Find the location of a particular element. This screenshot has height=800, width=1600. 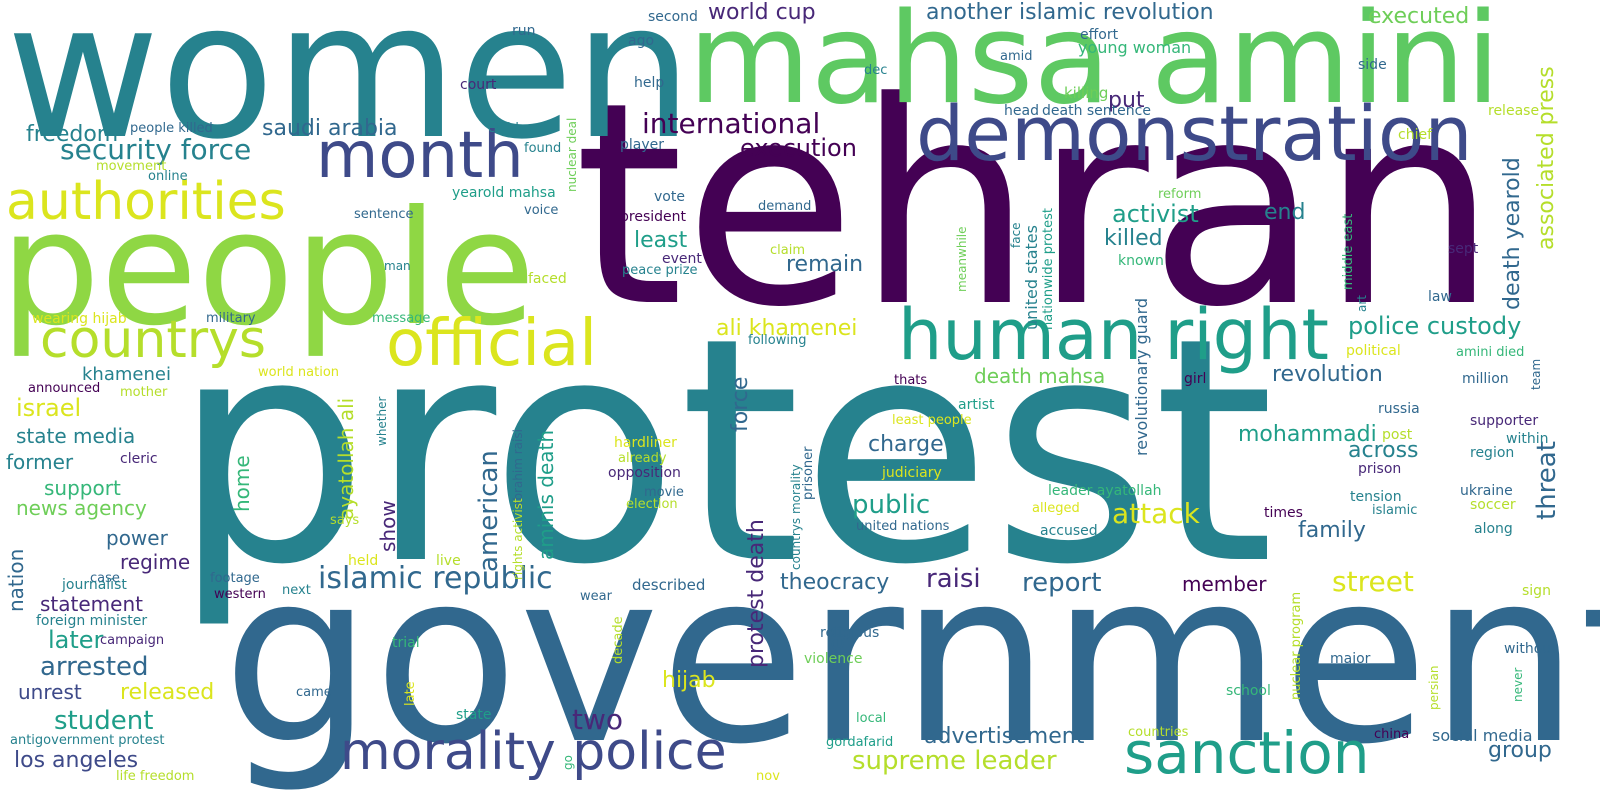

word-found: found is located at coordinates (543, 148).